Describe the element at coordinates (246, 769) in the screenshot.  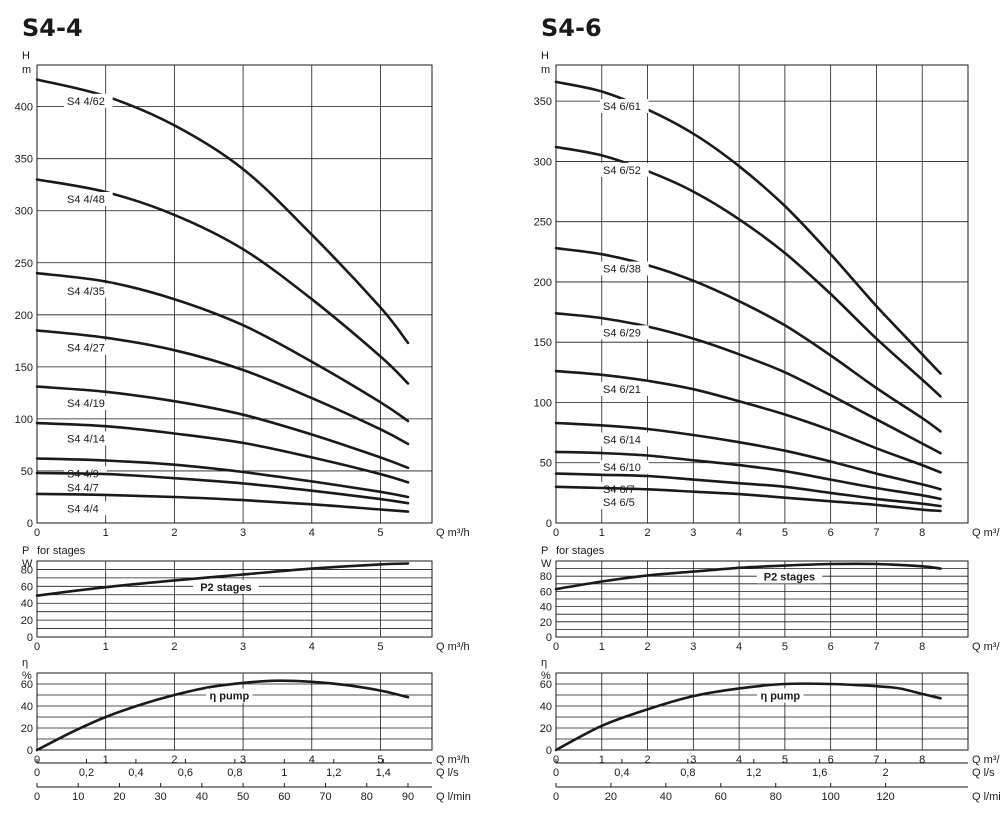
I see `extra-axis-ls: 0 0,2 0,4 0,6 0,8 1 1,2 1,4 Q l/s` at that location.